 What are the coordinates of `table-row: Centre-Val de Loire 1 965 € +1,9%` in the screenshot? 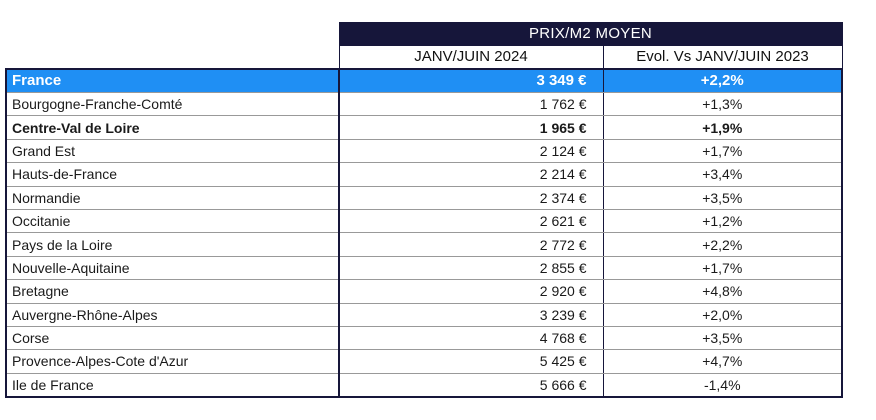 It's located at (424, 127).